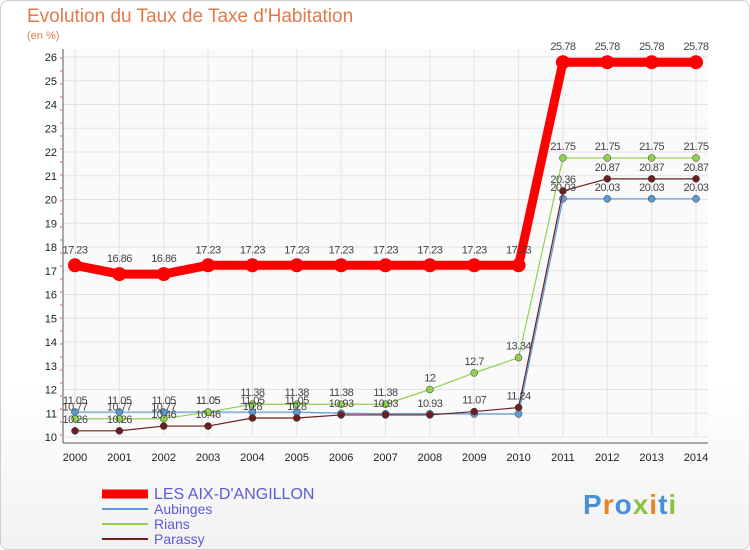 This screenshot has height=550, width=750. I want to click on y-tick-label: 20, so click(51, 201).